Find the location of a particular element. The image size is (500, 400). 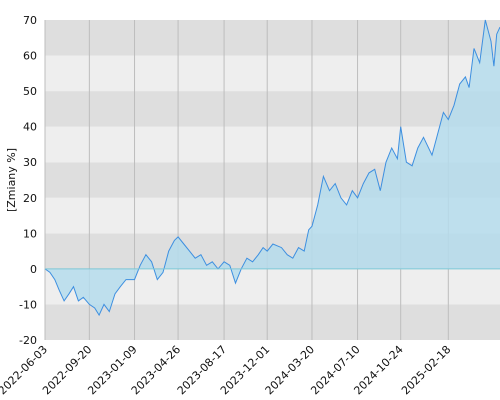

y-tick-label: 20 is located at coordinates (30, 198).